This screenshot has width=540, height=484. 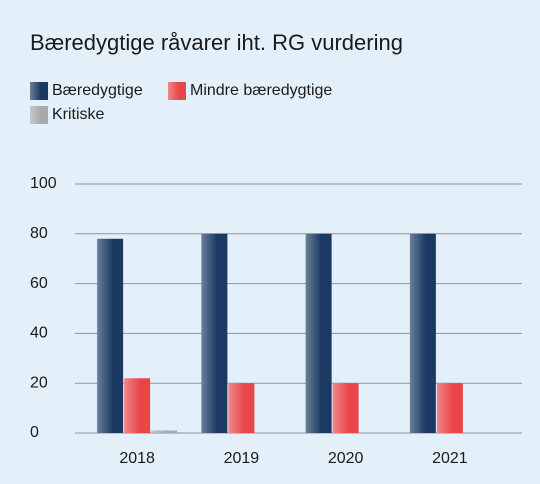 What do you see at coordinates (97, 90) in the screenshot?
I see `legend-label: Bæredygtige` at bounding box center [97, 90].